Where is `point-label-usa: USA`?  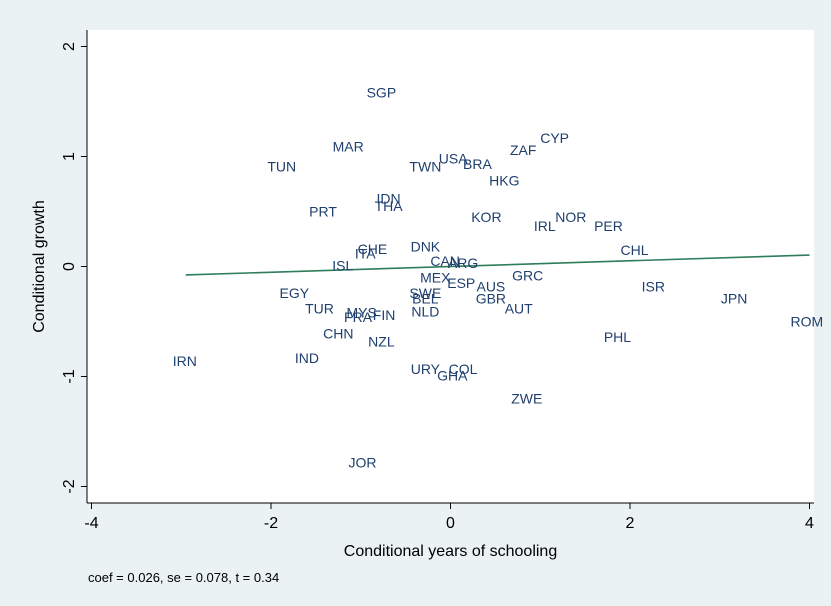 point-label-usa: USA is located at coordinates (453, 159).